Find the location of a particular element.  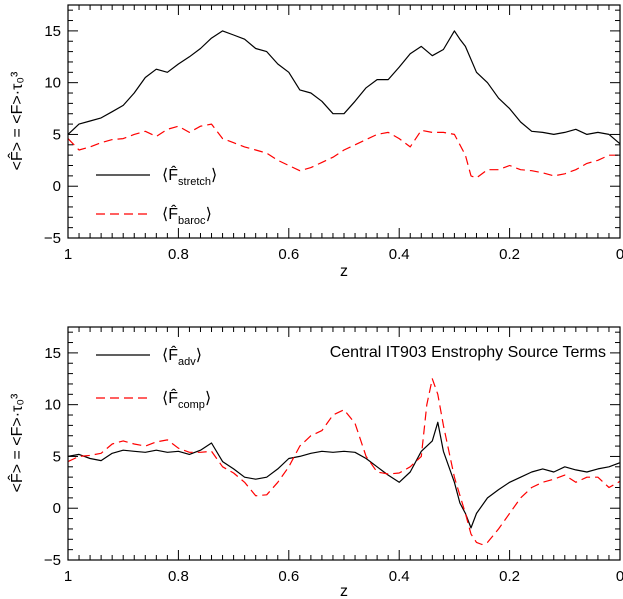

legend-stretch-label: ⟨F̂stretch⟩ is located at coordinates (189, 176).